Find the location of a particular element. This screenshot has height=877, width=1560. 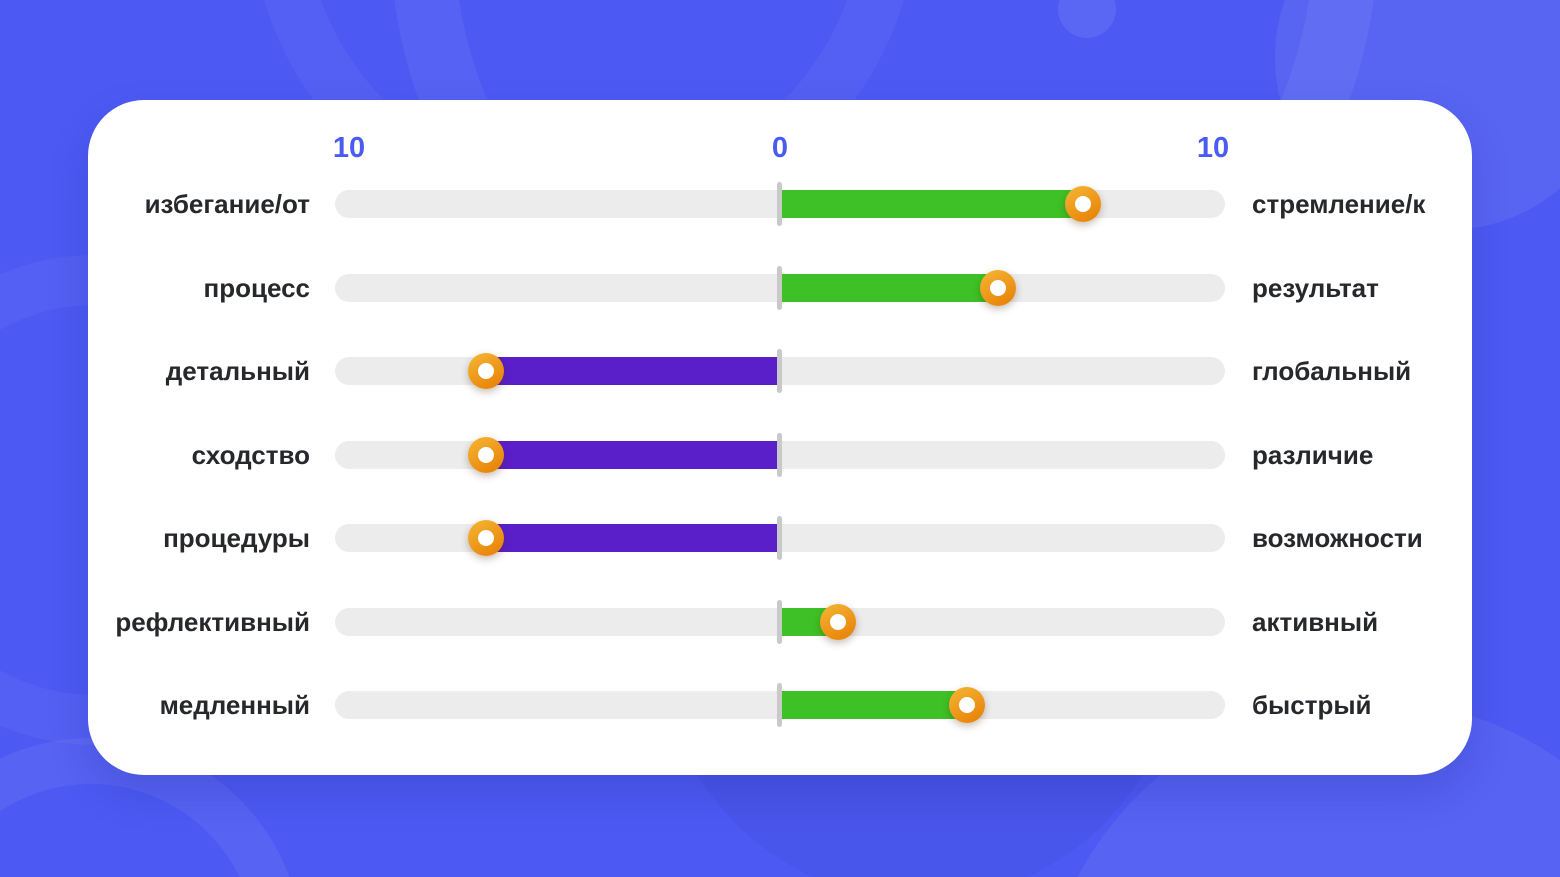

slider-row: медленный быстрый is located at coordinates (780, 705).